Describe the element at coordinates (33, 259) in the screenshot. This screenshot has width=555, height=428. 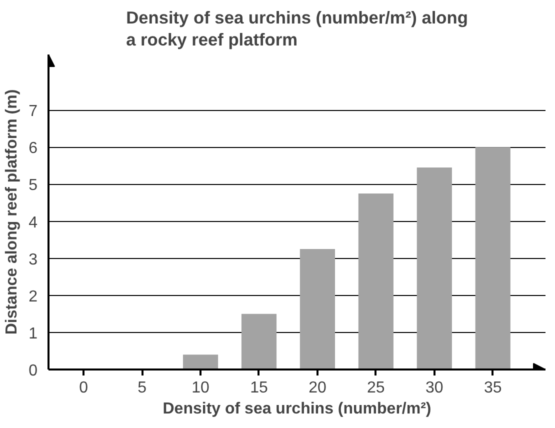
I see `y-tick-label: 3` at that location.